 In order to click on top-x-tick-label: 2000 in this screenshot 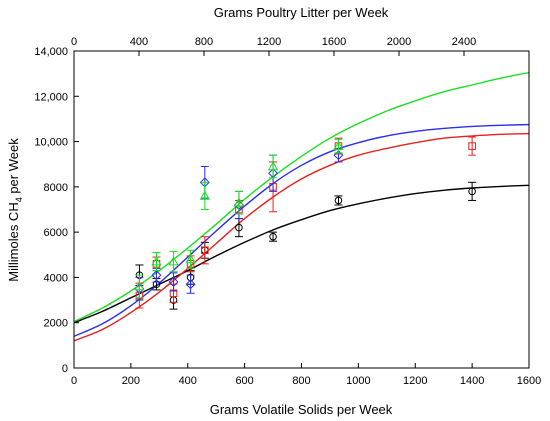, I will do `click(399, 42)`.